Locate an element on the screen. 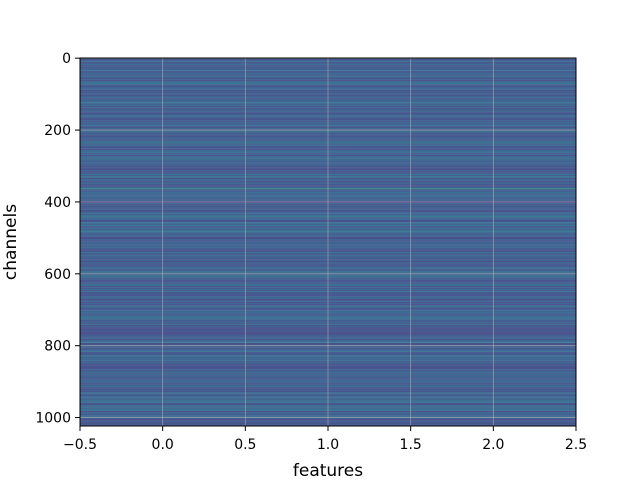 Image resolution: width=640 pixels, height=480 pixels. y-tick-label: 600 is located at coordinates (57, 275).